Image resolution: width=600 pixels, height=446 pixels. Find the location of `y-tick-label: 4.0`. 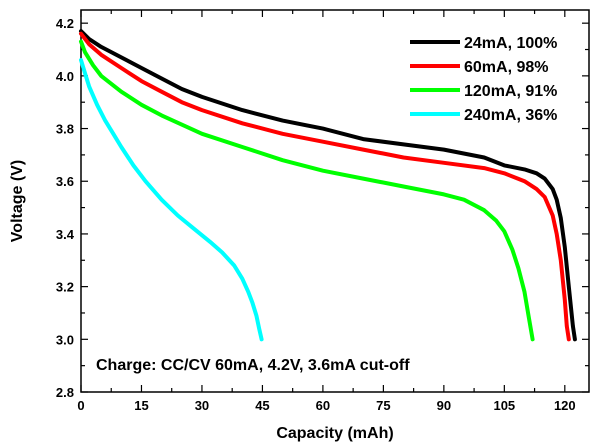

y-tick-label: 4.0 is located at coordinates (65, 76).